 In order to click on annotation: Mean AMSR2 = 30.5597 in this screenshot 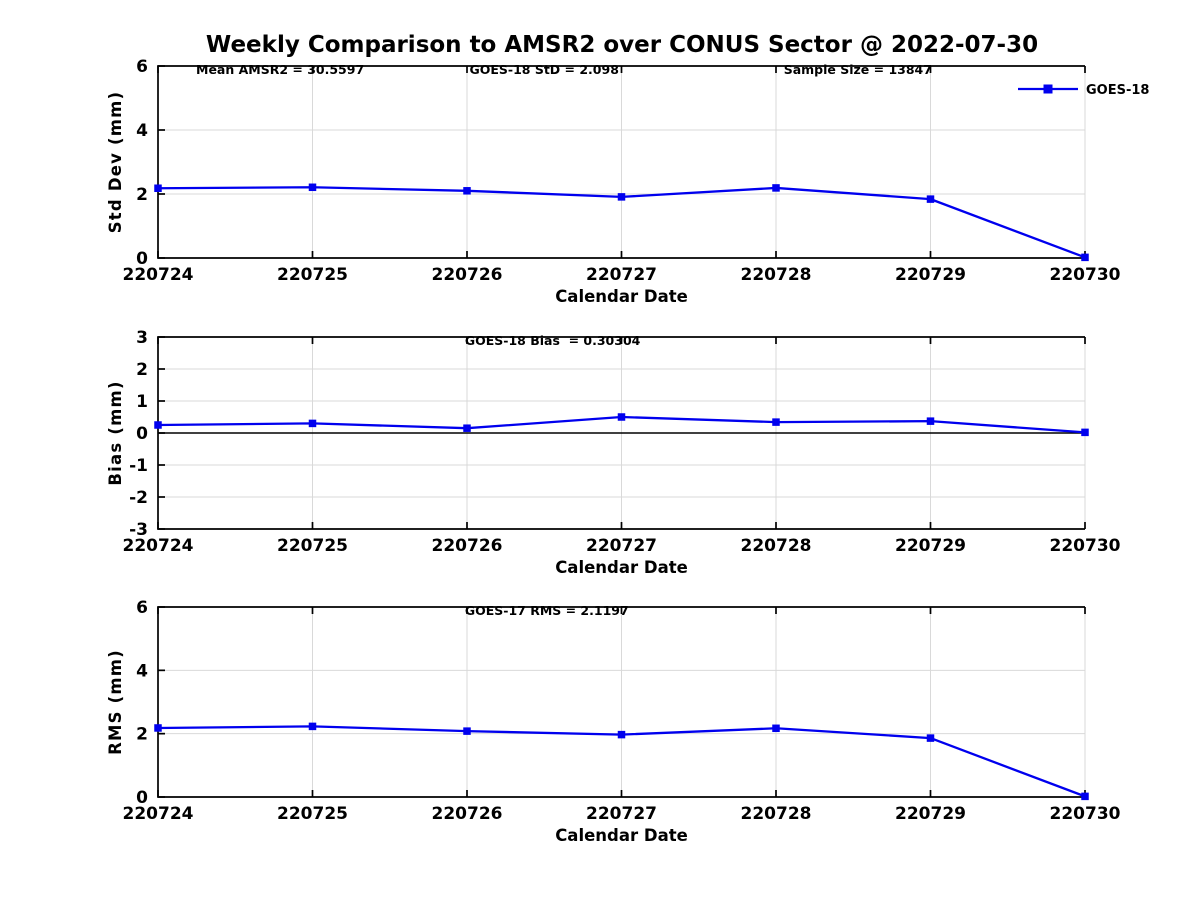, I will do `click(280, 69)`.